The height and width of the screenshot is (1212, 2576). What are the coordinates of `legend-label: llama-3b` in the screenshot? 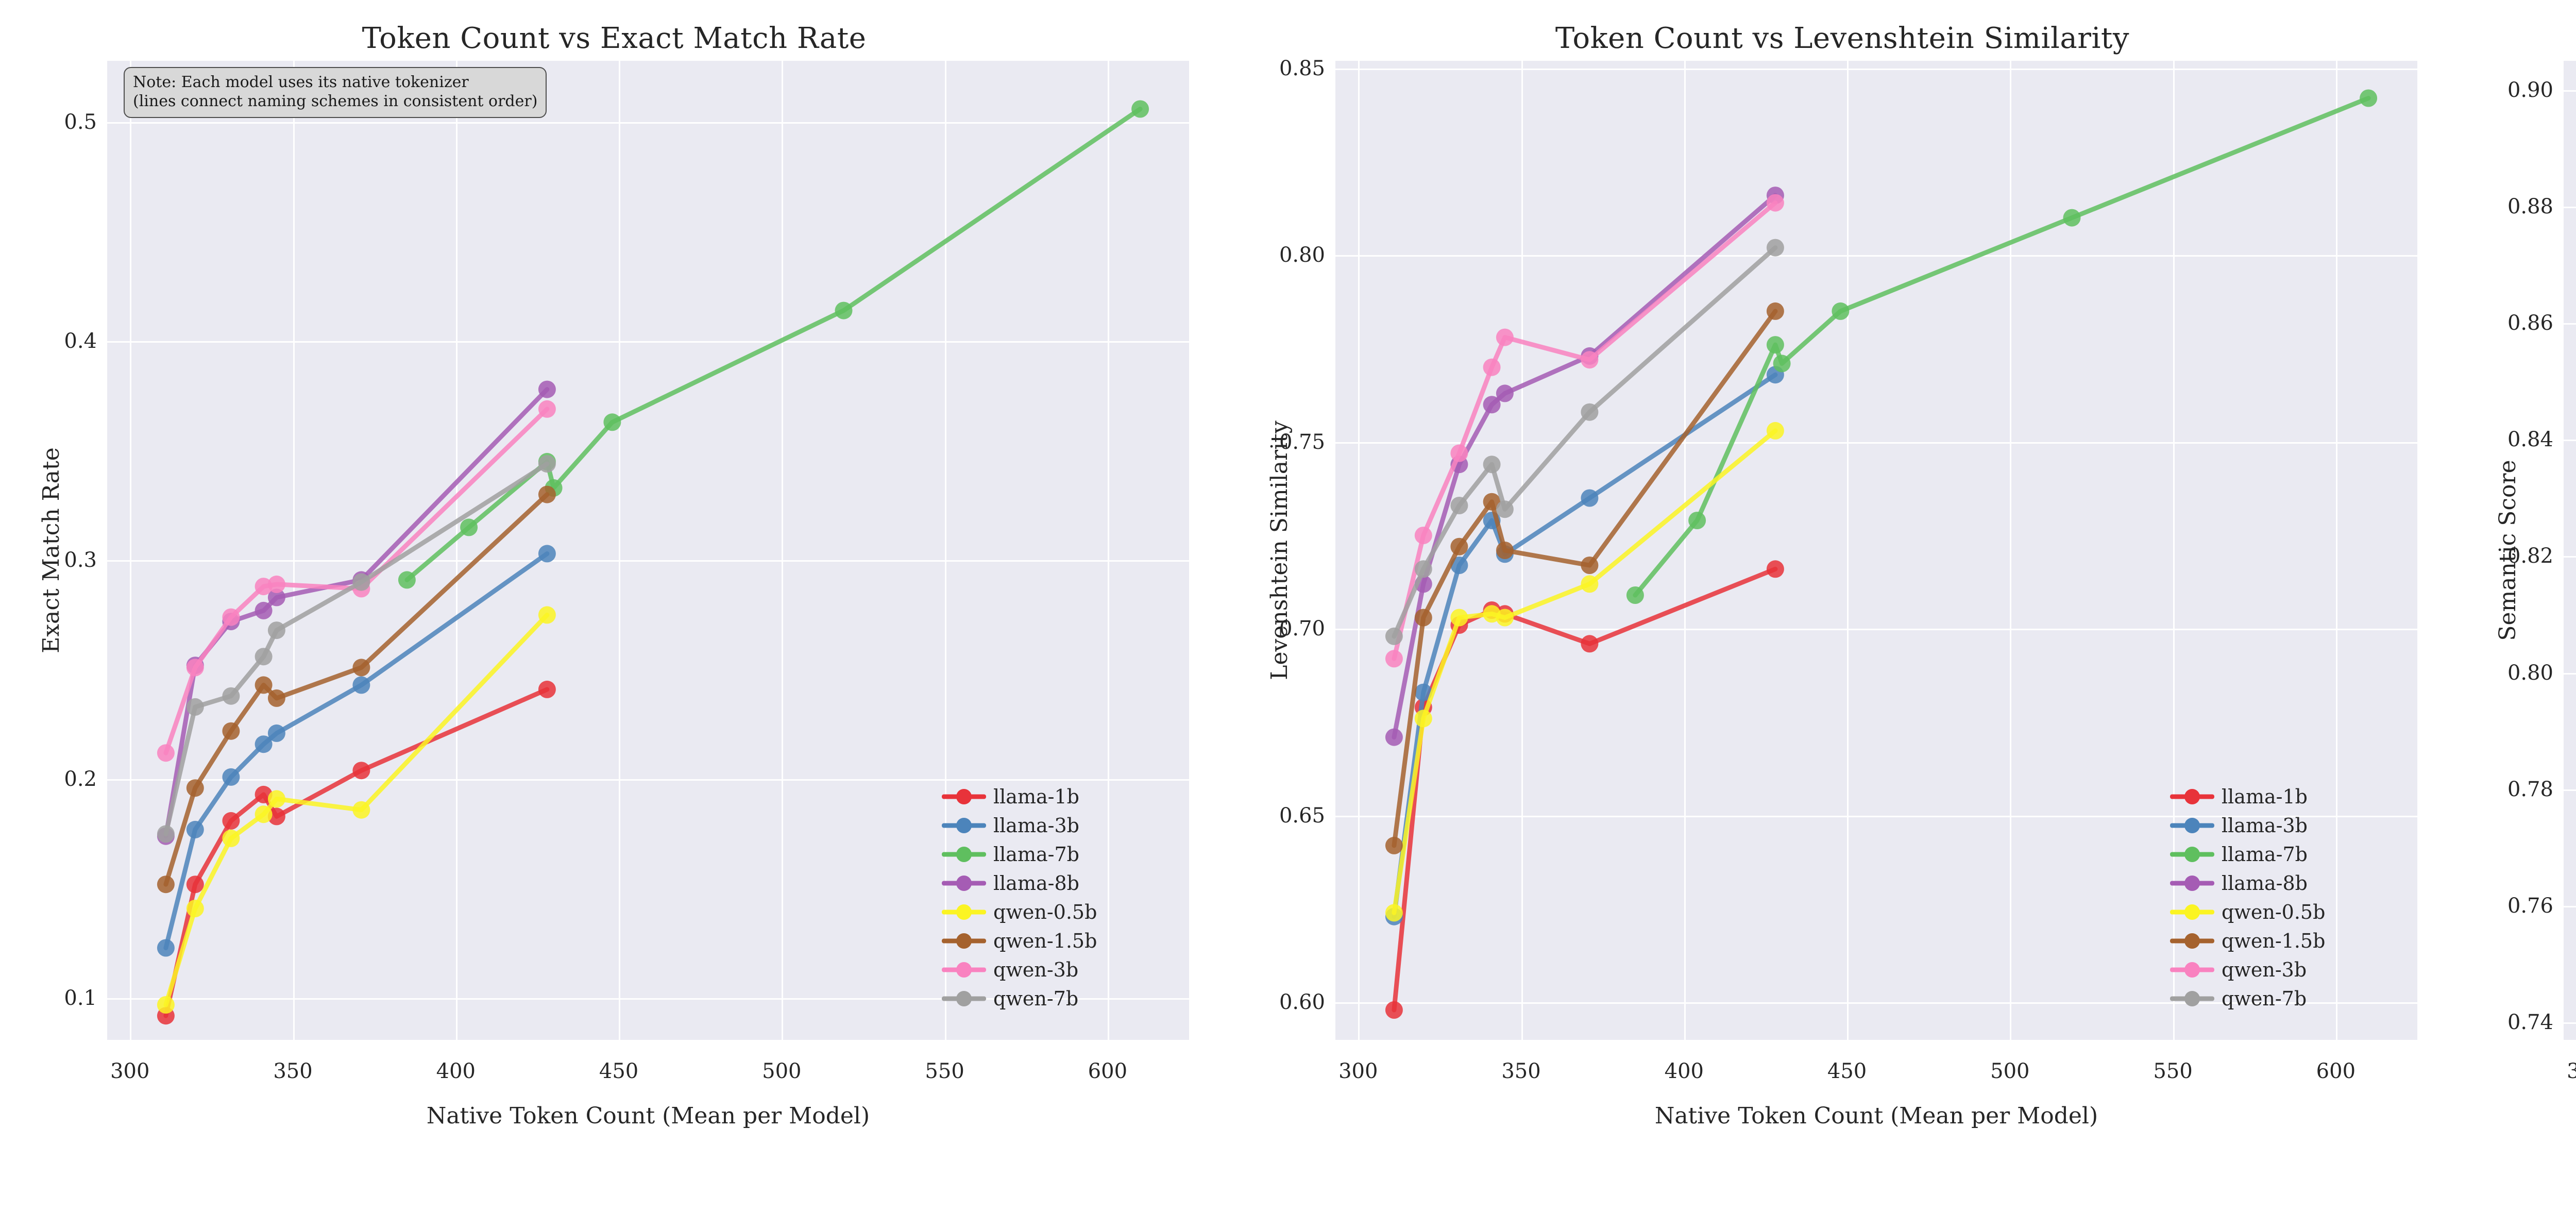 It's located at (1036, 825).